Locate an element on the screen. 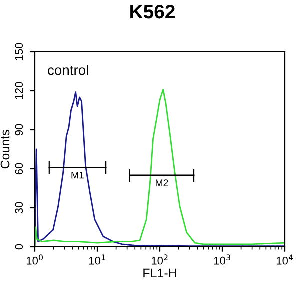 The height and width of the screenshot is (296, 305). series-label: M1 is located at coordinates (78, 175).